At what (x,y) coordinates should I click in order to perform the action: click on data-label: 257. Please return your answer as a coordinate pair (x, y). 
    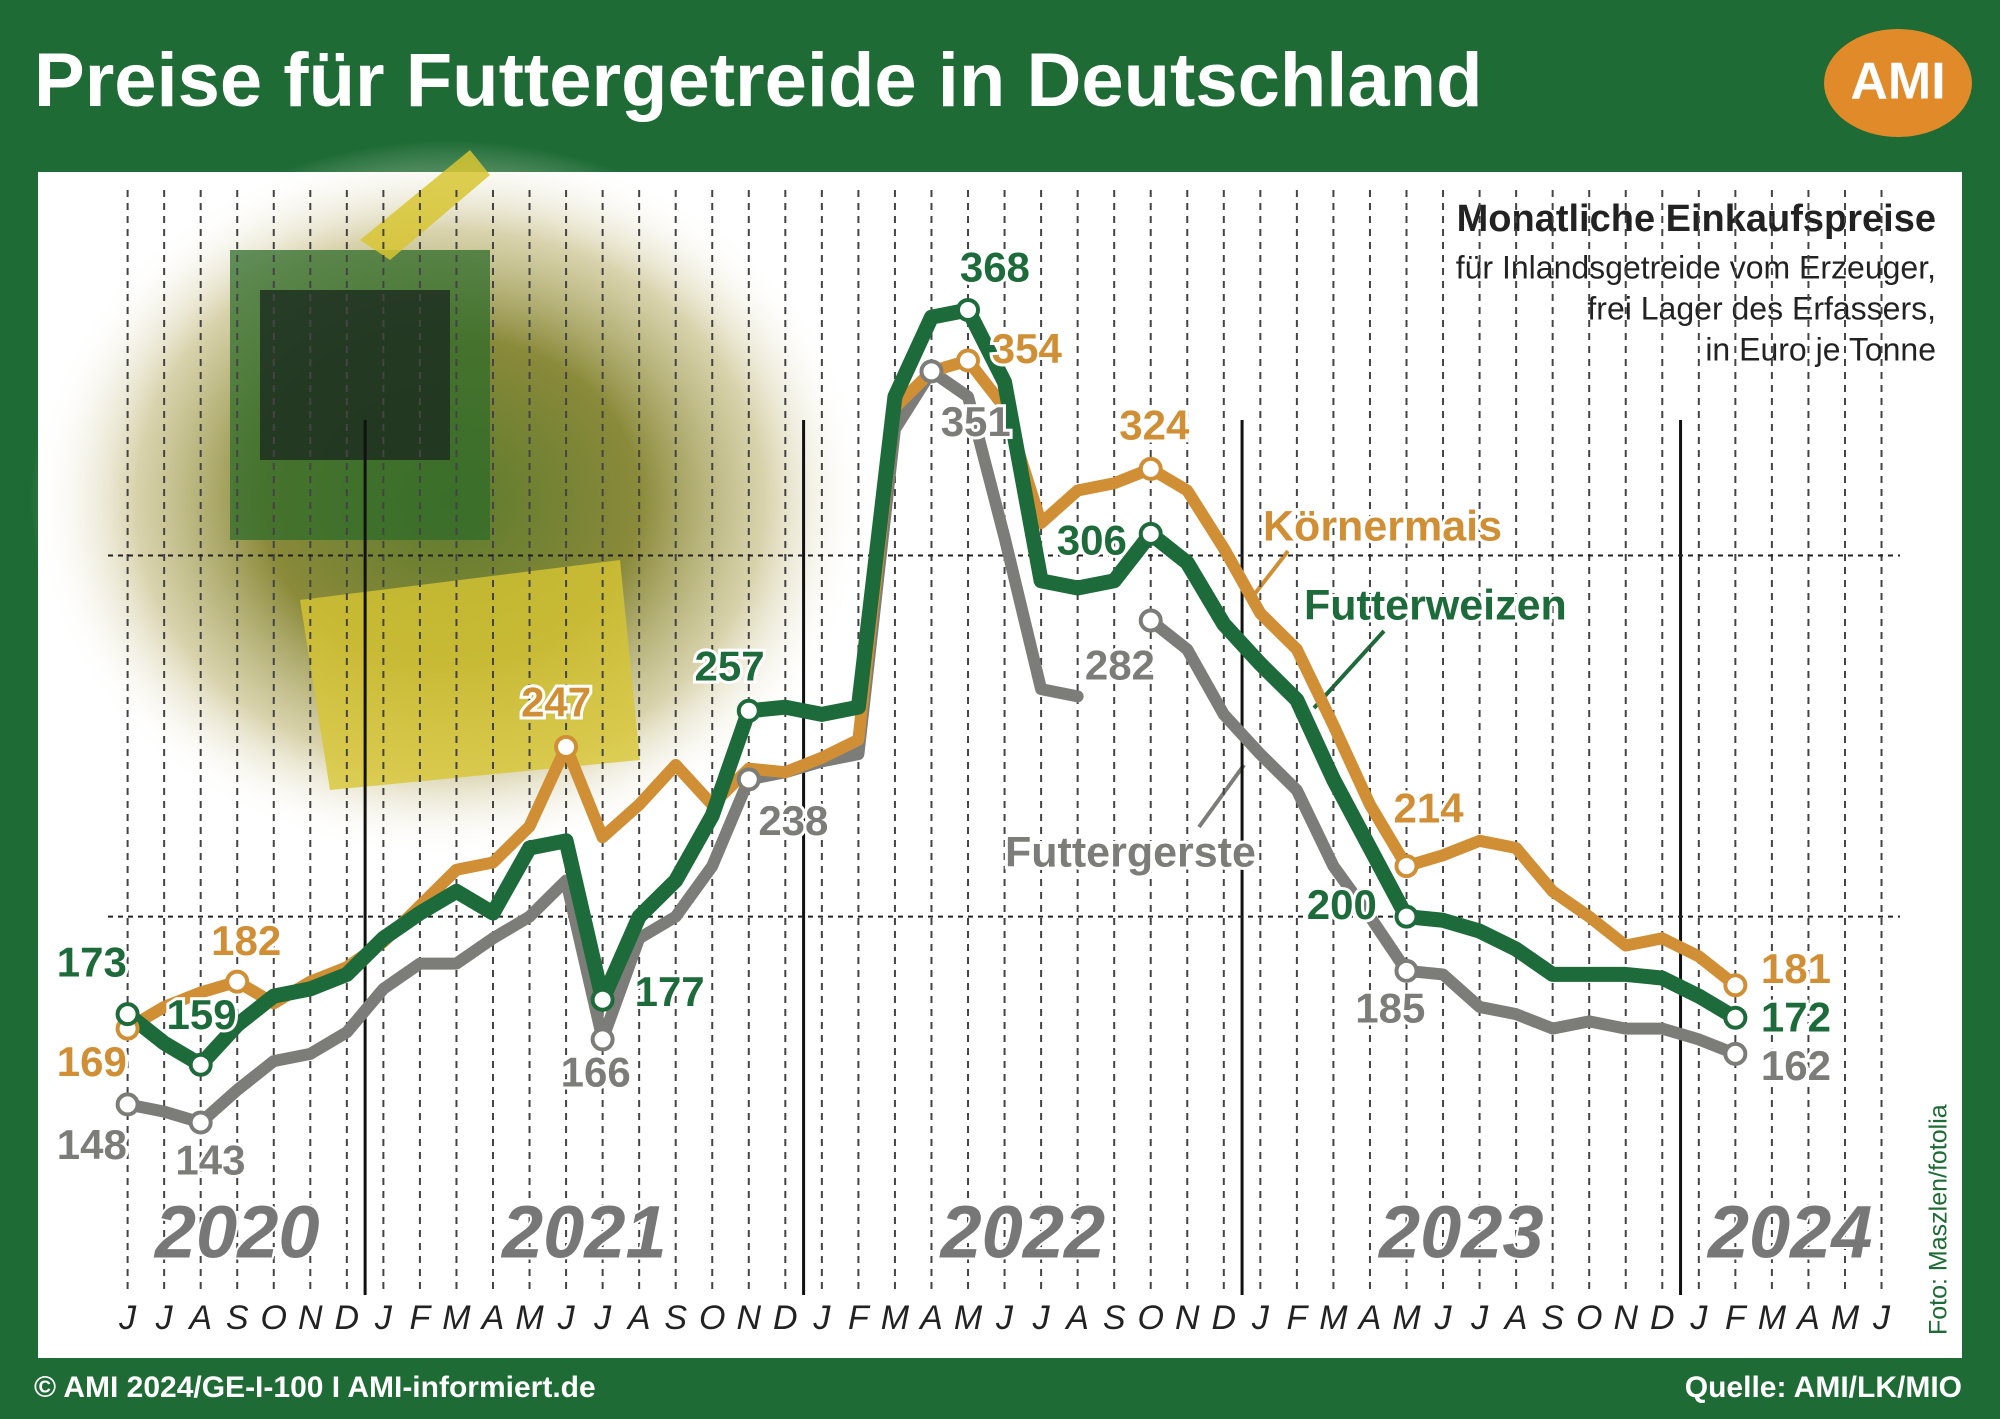
    Looking at the image, I should click on (730, 666).